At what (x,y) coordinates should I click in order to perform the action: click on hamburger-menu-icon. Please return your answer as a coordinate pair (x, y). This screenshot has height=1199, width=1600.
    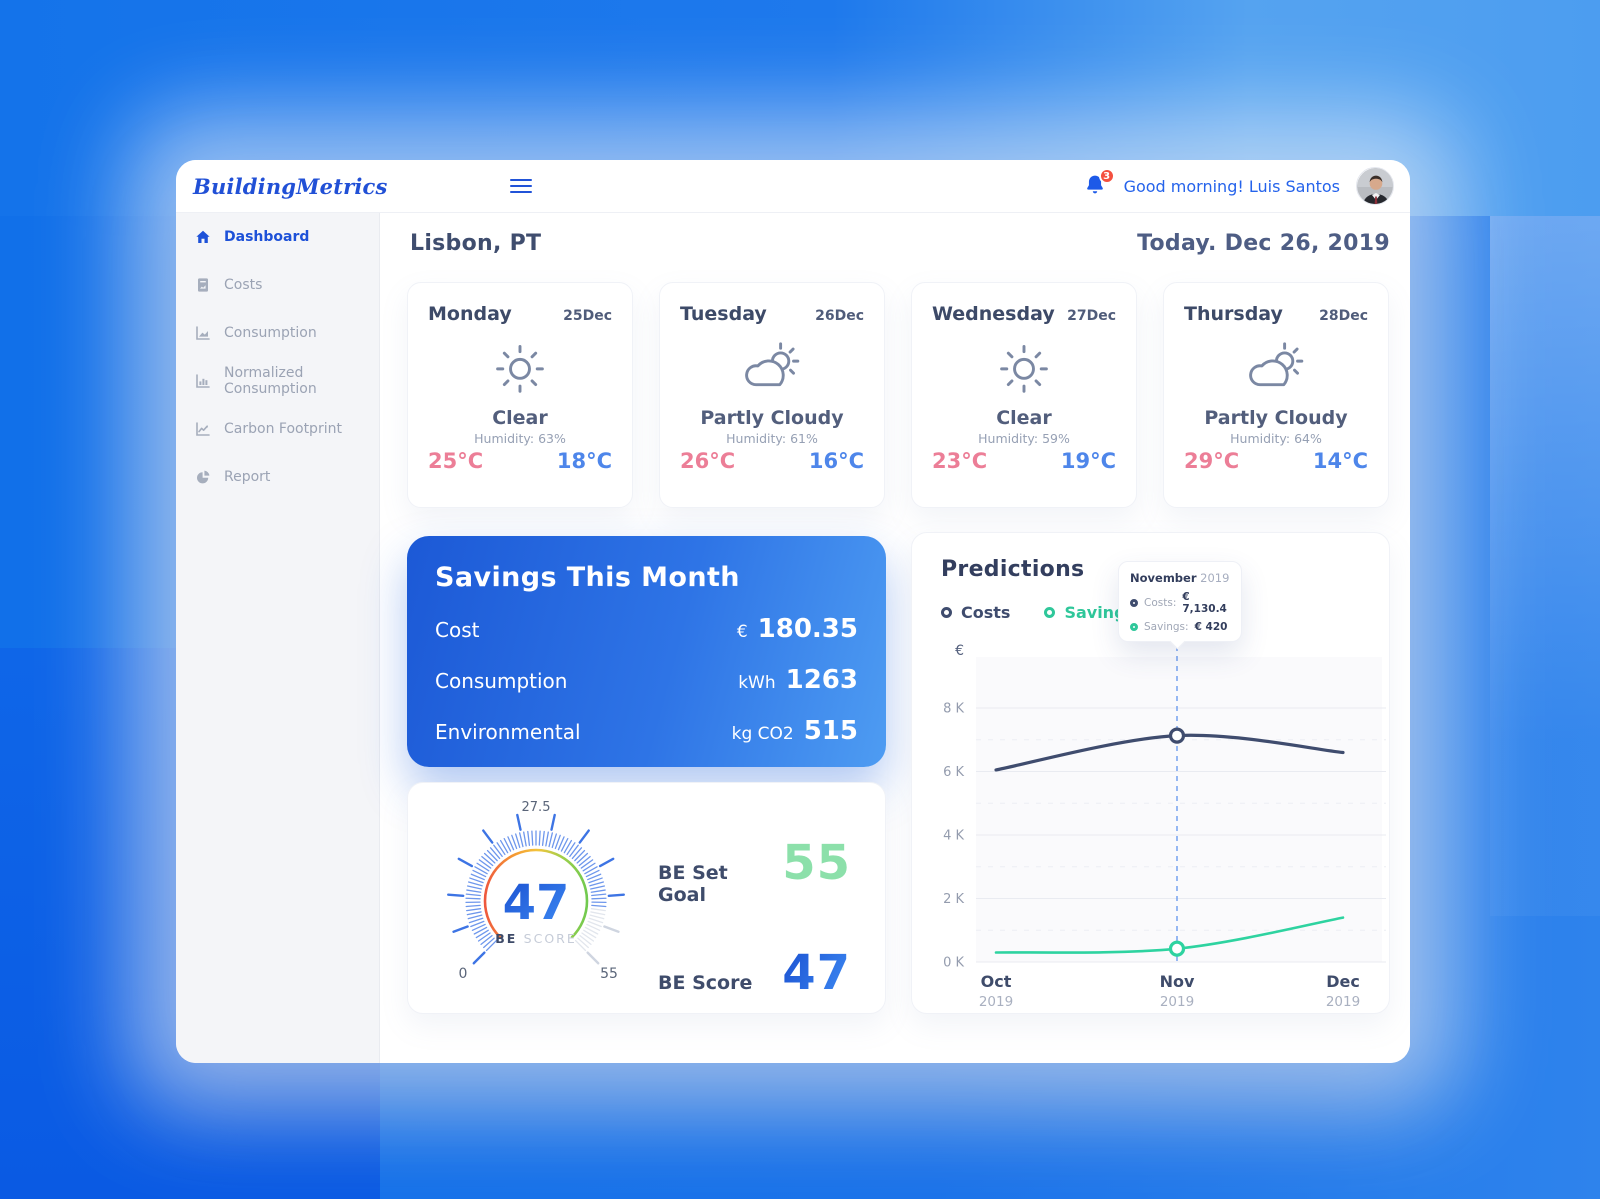
    Looking at the image, I should click on (520, 186).